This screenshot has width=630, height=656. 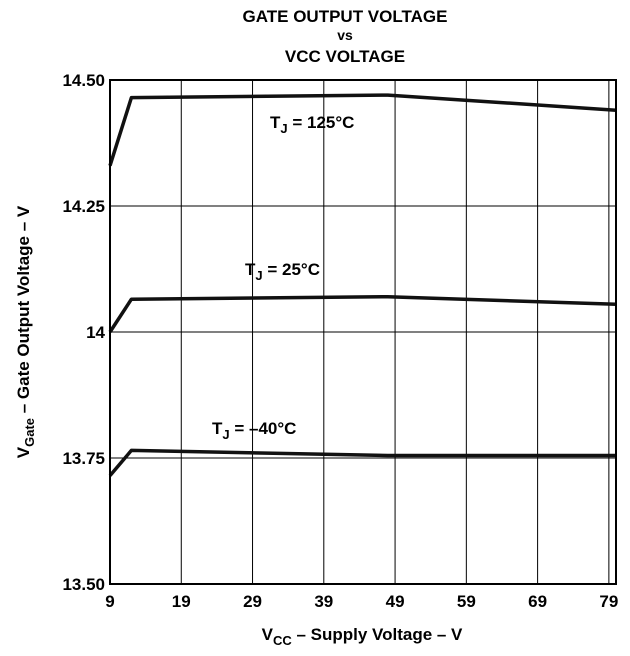 I want to click on y-axis-label-main: V, so click(x=23, y=452).